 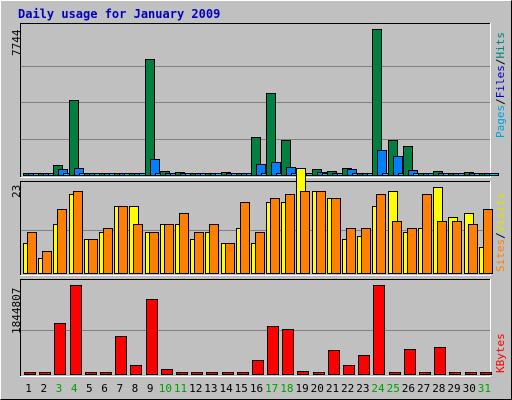 What do you see at coordinates (119, 388) in the screenshot?
I see `x-tick-label-7: 7` at bounding box center [119, 388].